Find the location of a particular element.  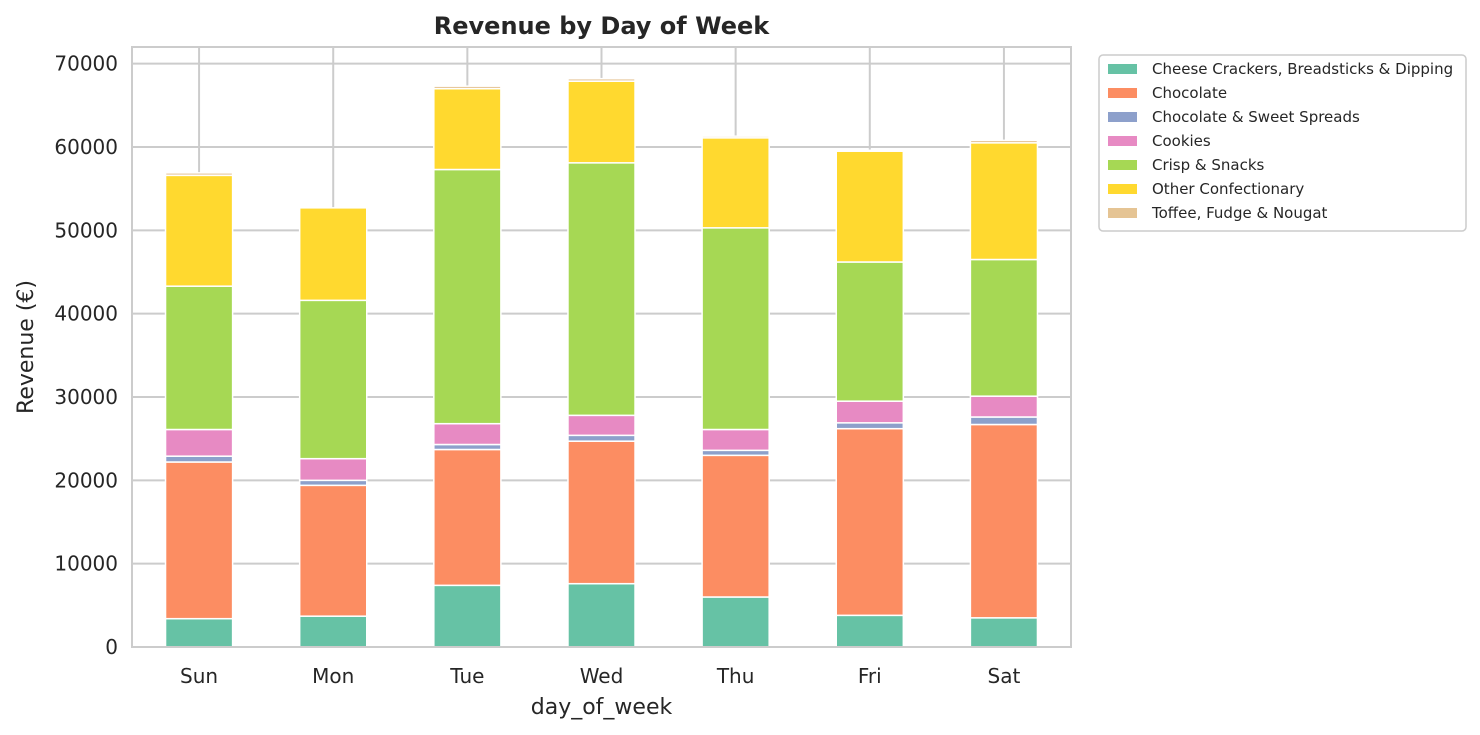

x-tick-label: Wed is located at coordinates (602, 676).